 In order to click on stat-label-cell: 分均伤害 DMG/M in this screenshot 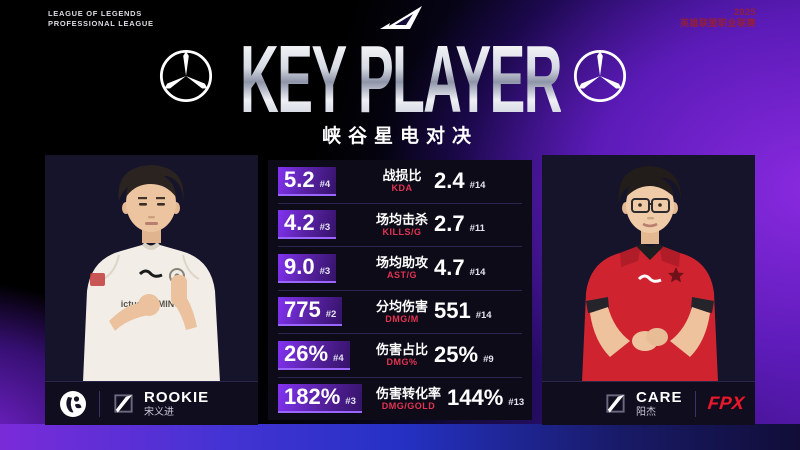, I will do `click(402, 312)`.